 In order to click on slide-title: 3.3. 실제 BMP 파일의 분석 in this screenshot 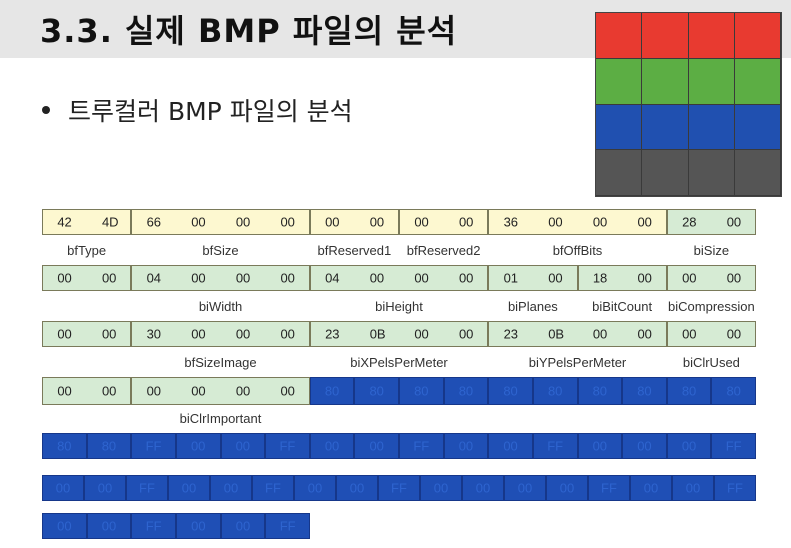, I will do `click(249, 31)`.